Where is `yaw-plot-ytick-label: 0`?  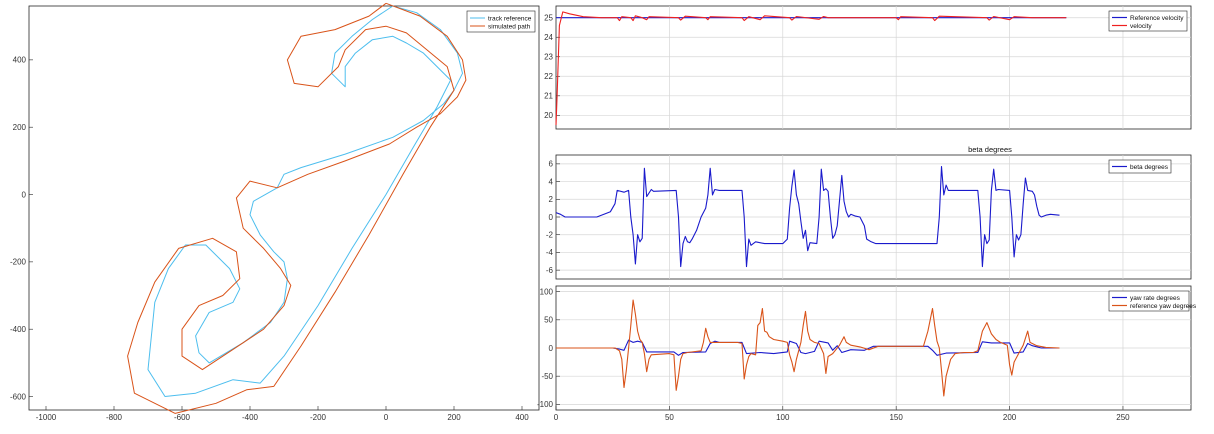 yaw-plot-ytick-label: 0 is located at coordinates (551, 348).